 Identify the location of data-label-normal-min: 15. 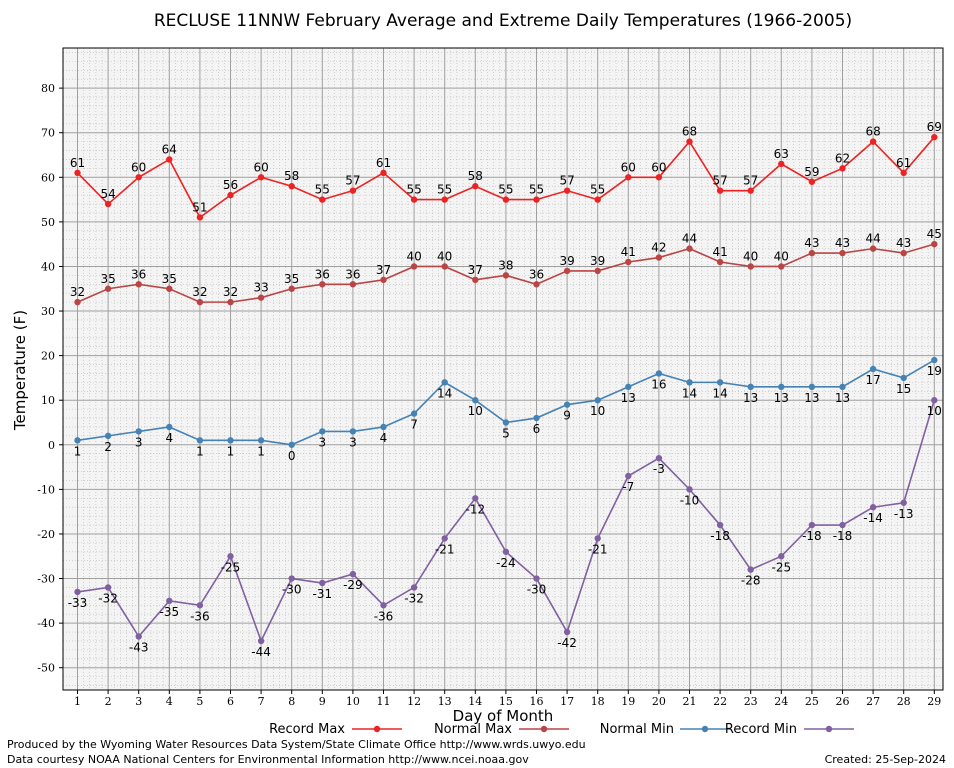
(903, 389).